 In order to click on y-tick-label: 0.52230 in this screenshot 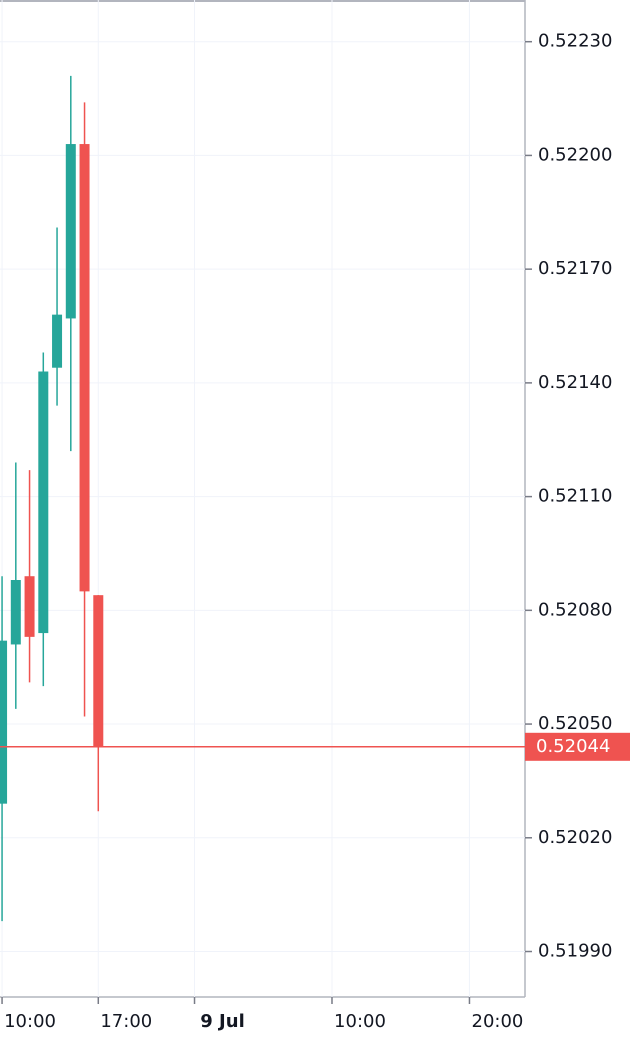, I will do `click(575, 41)`.